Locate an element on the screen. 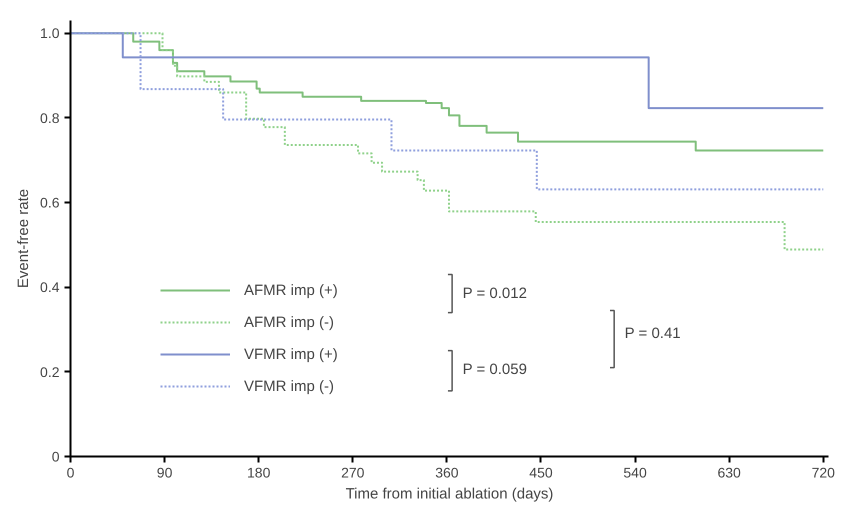  legend-label: AFMR imp (+) is located at coordinates (291, 290).